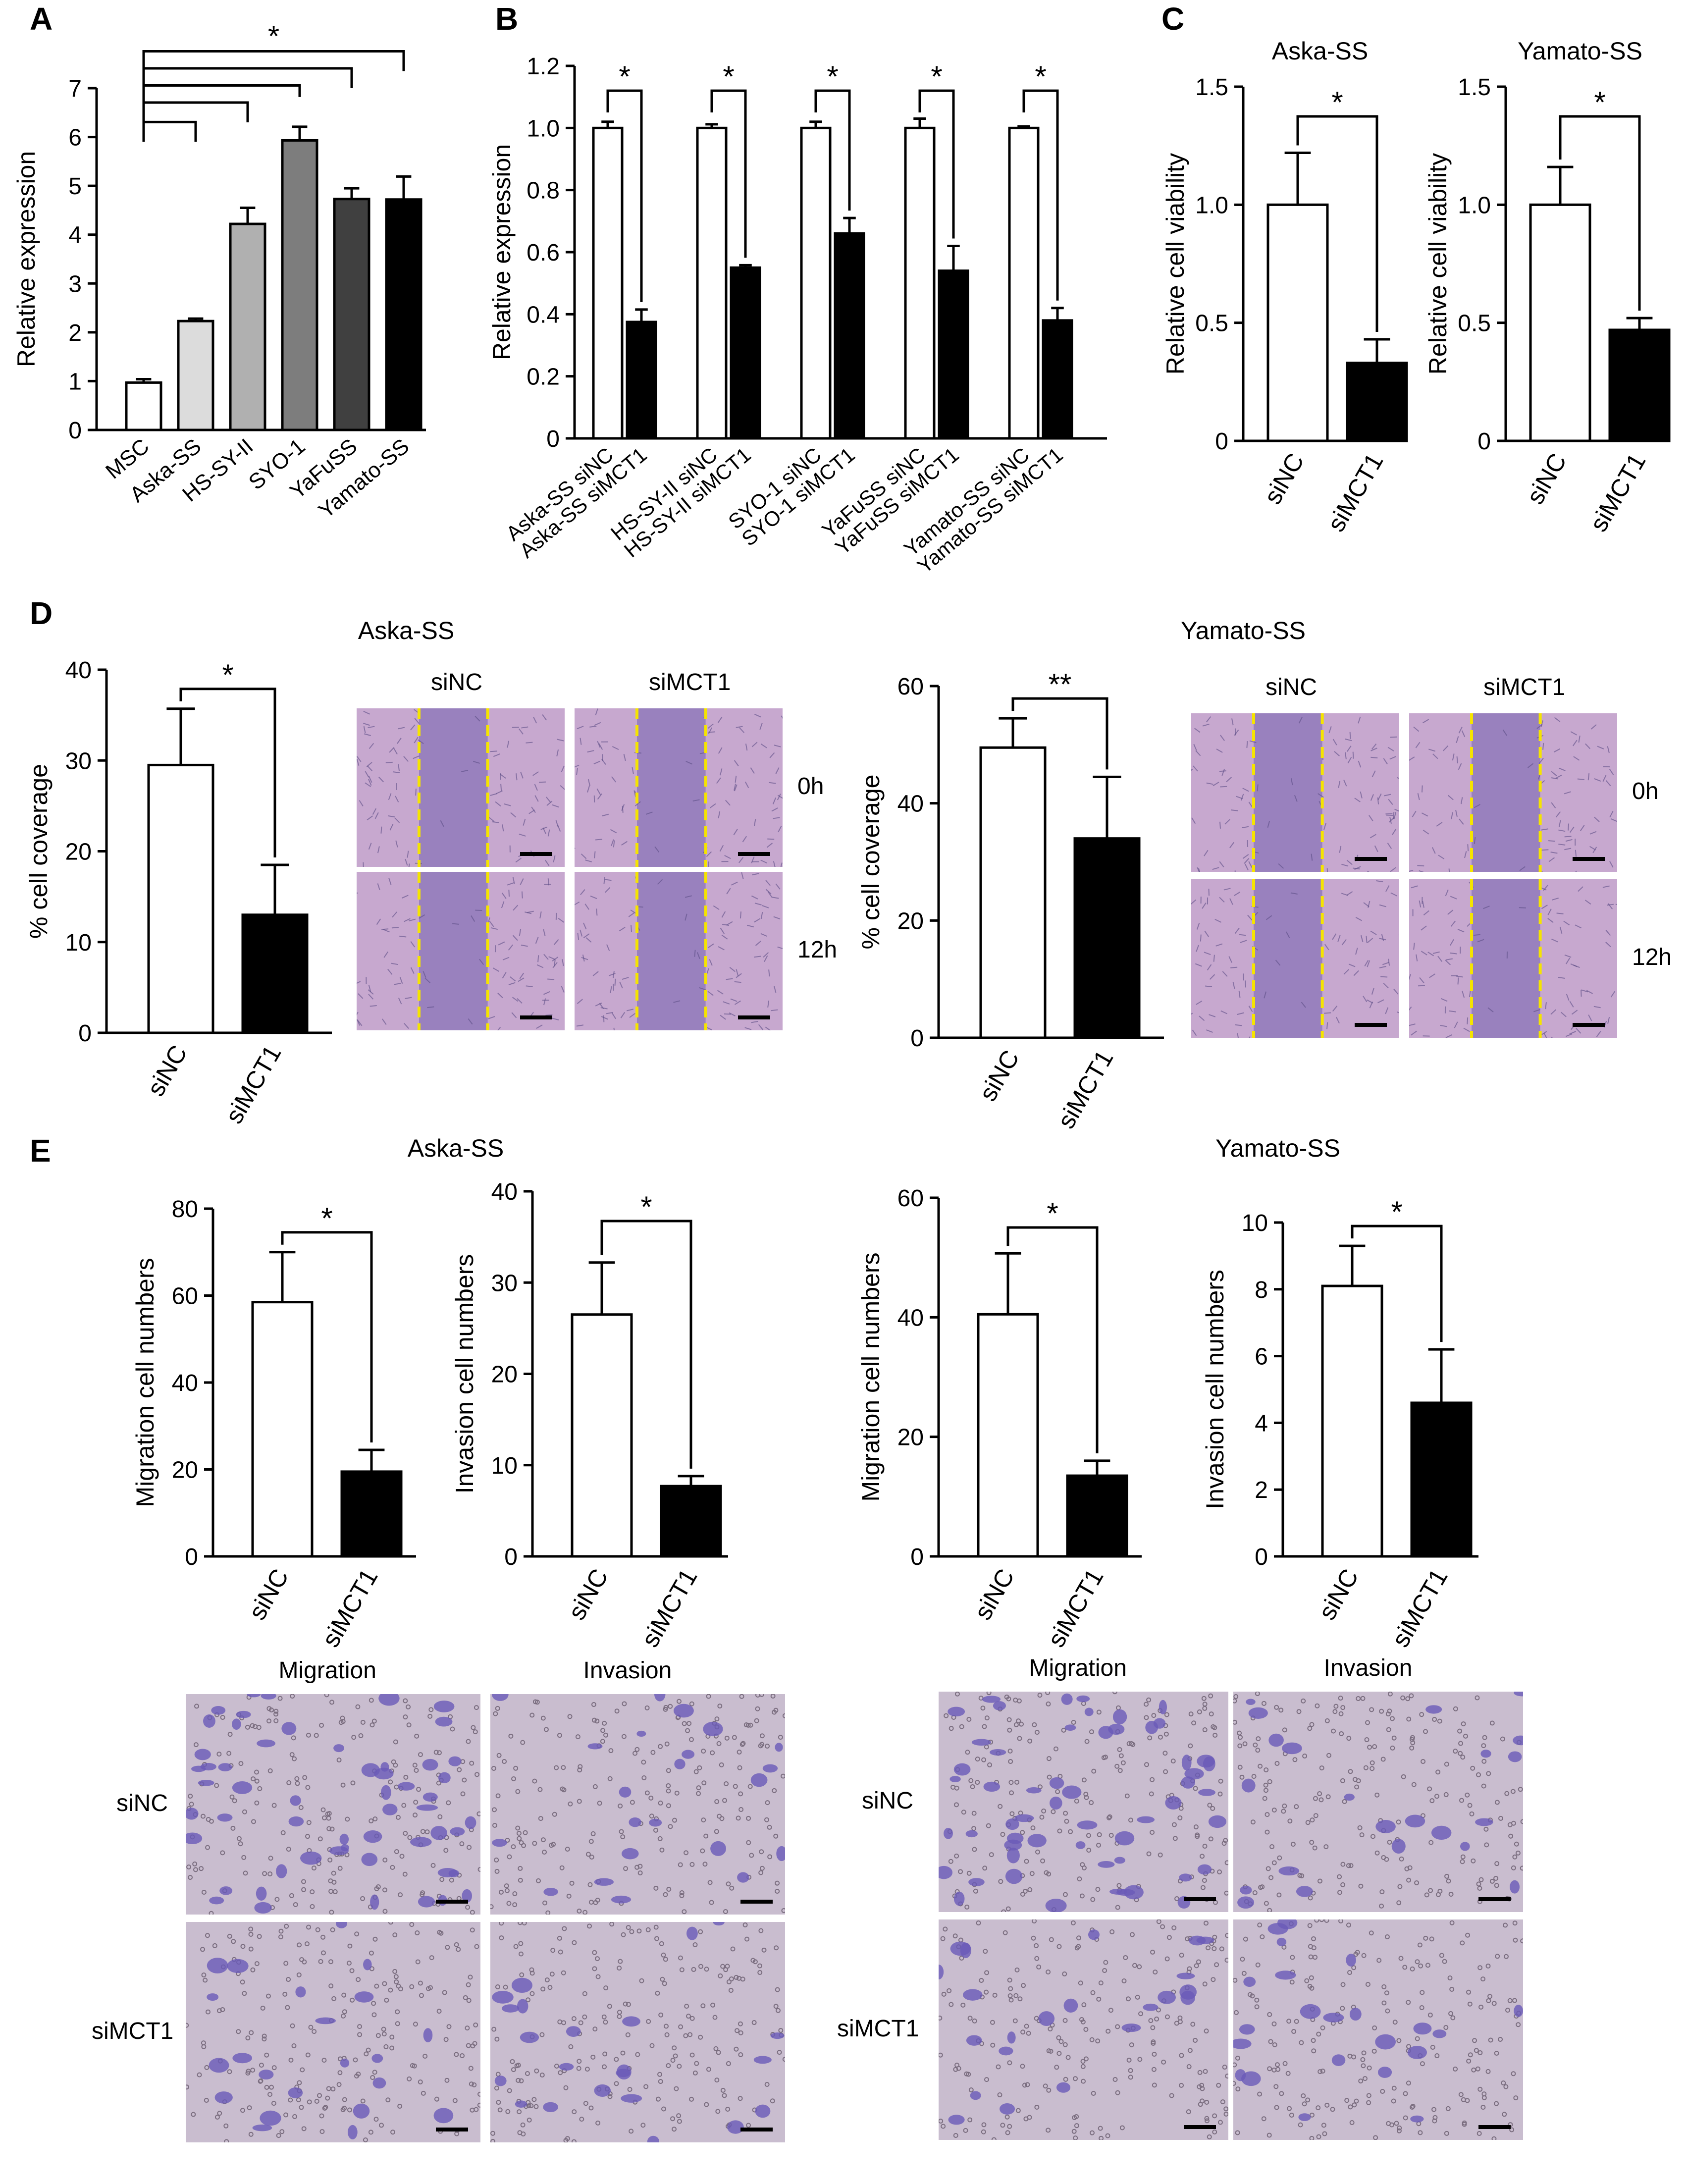 The image size is (1687, 2184). Describe the element at coordinates (1295, 958) in the screenshot. I see `wound-image-yamato-siNC-12h` at that location.